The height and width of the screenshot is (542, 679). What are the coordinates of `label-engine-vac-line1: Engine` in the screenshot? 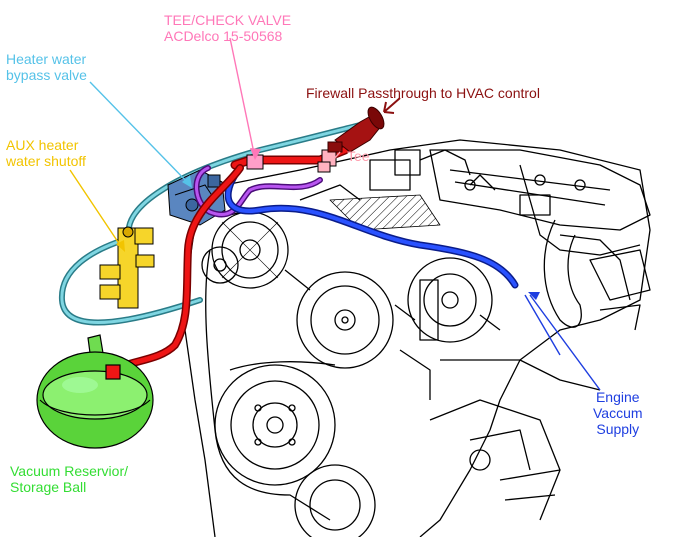 It's located at (617, 397).